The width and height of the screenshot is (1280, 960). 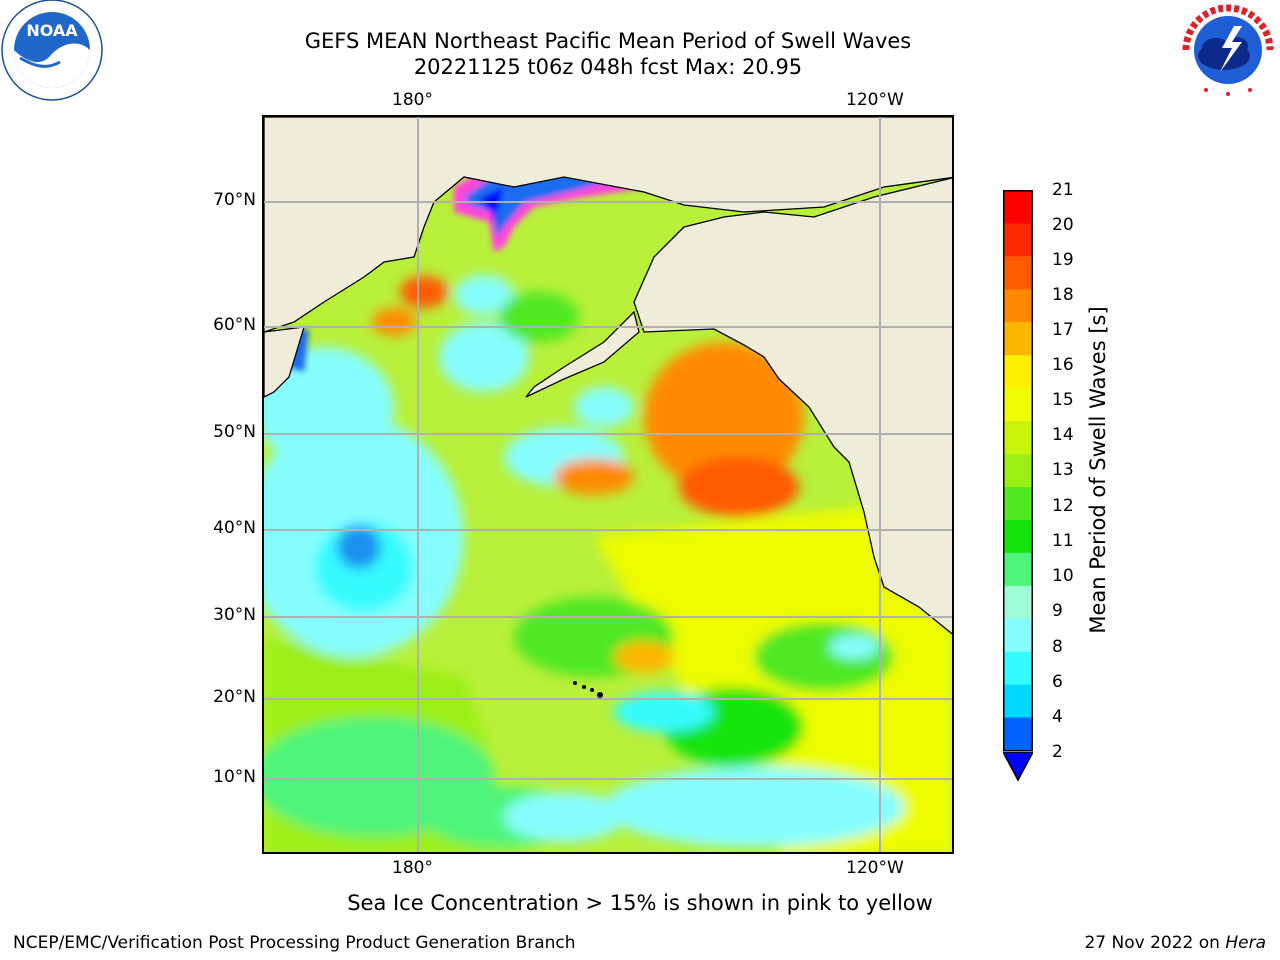 I want to click on noaa-logo-icon: NOAA, so click(x=52, y=50).